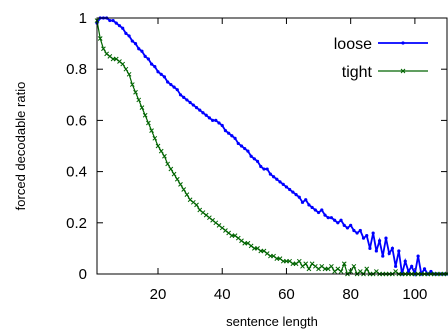 Image resolution: width=448 pixels, height=331 pixels. I want to click on y-tick-label: 0.4, so click(76, 172).